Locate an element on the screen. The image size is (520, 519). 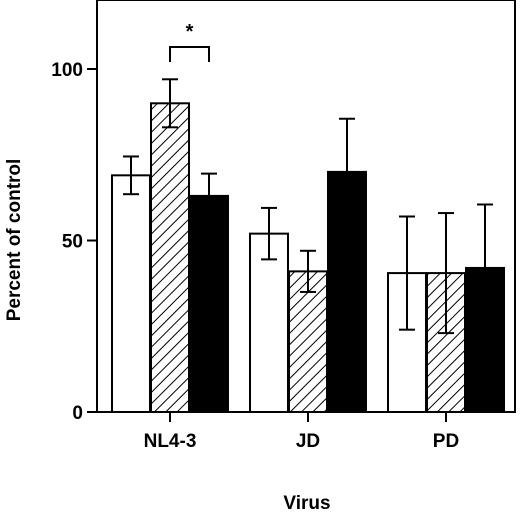
x-axis-ticks: NL4-3 JD PD is located at coordinates (301, 432).